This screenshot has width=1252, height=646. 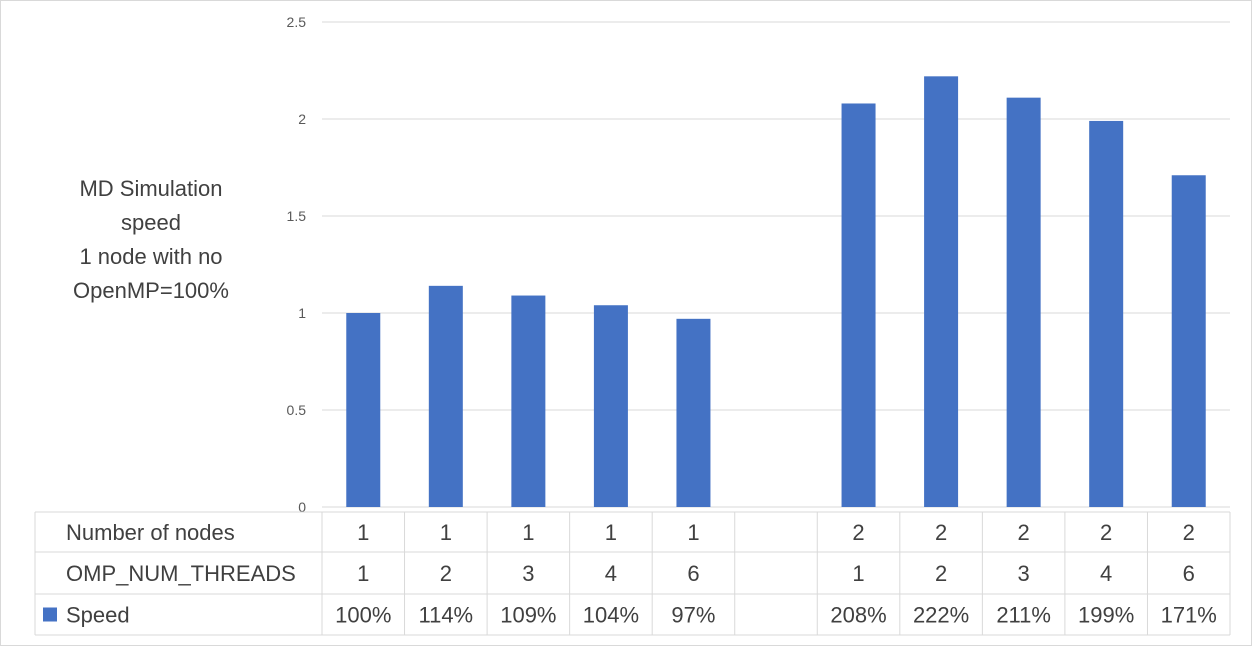 I want to click on y-tick-label: 2.5, so click(x=297, y=22).